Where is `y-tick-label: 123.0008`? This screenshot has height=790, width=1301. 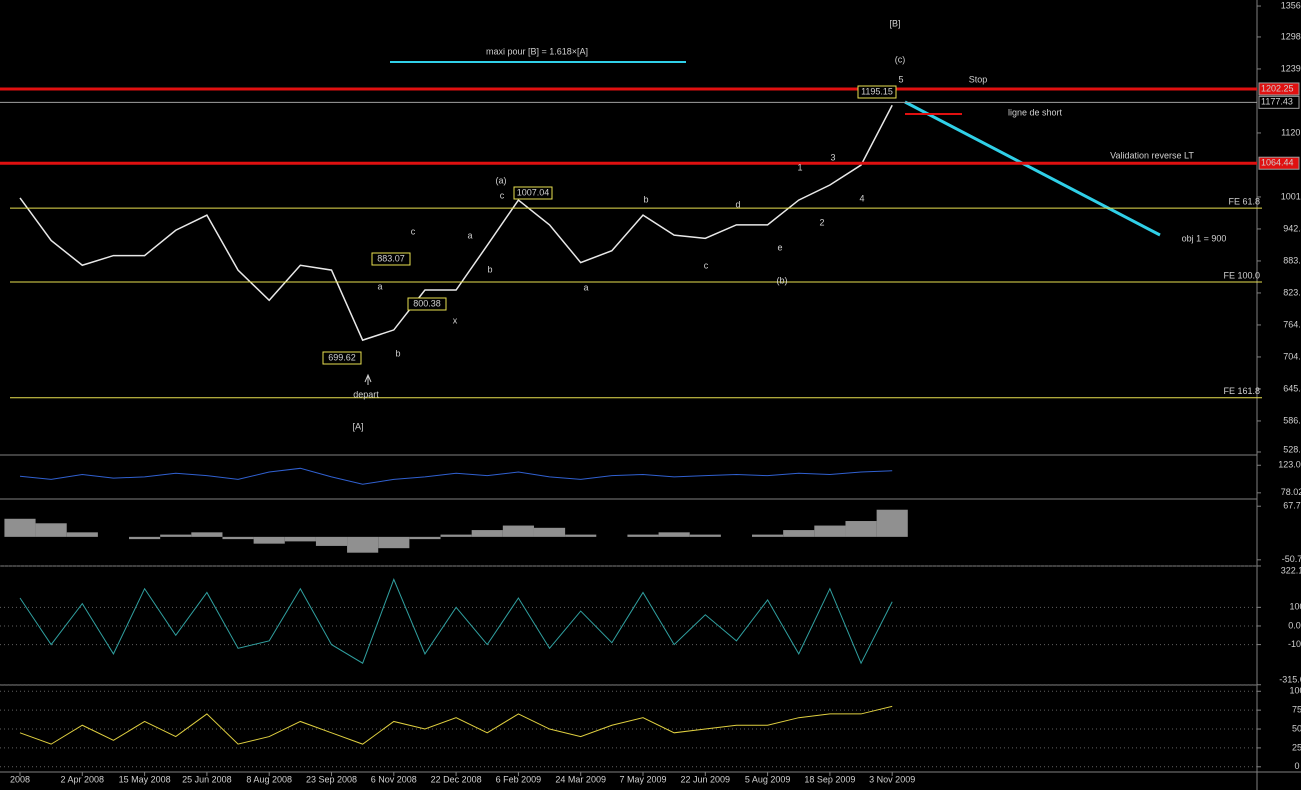 y-tick-label: 123.0008 is located at coordinates (1289, 465).